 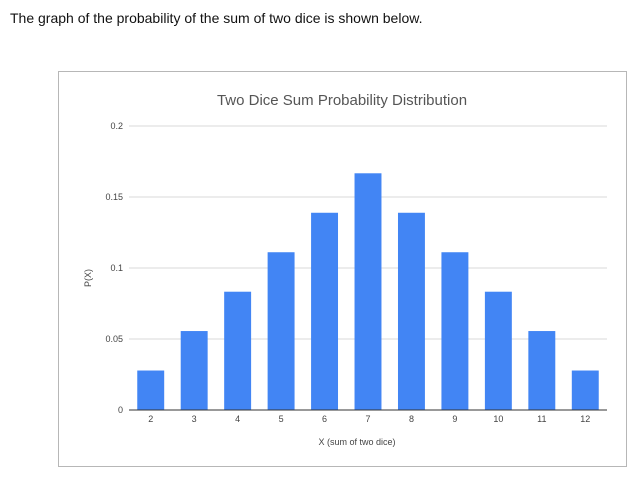 What do you see at coordinates (342, 100) in the screenshot?
I see `chart-title: Two Dice Sum Probability Distribution` at bounding box center [342, 100].